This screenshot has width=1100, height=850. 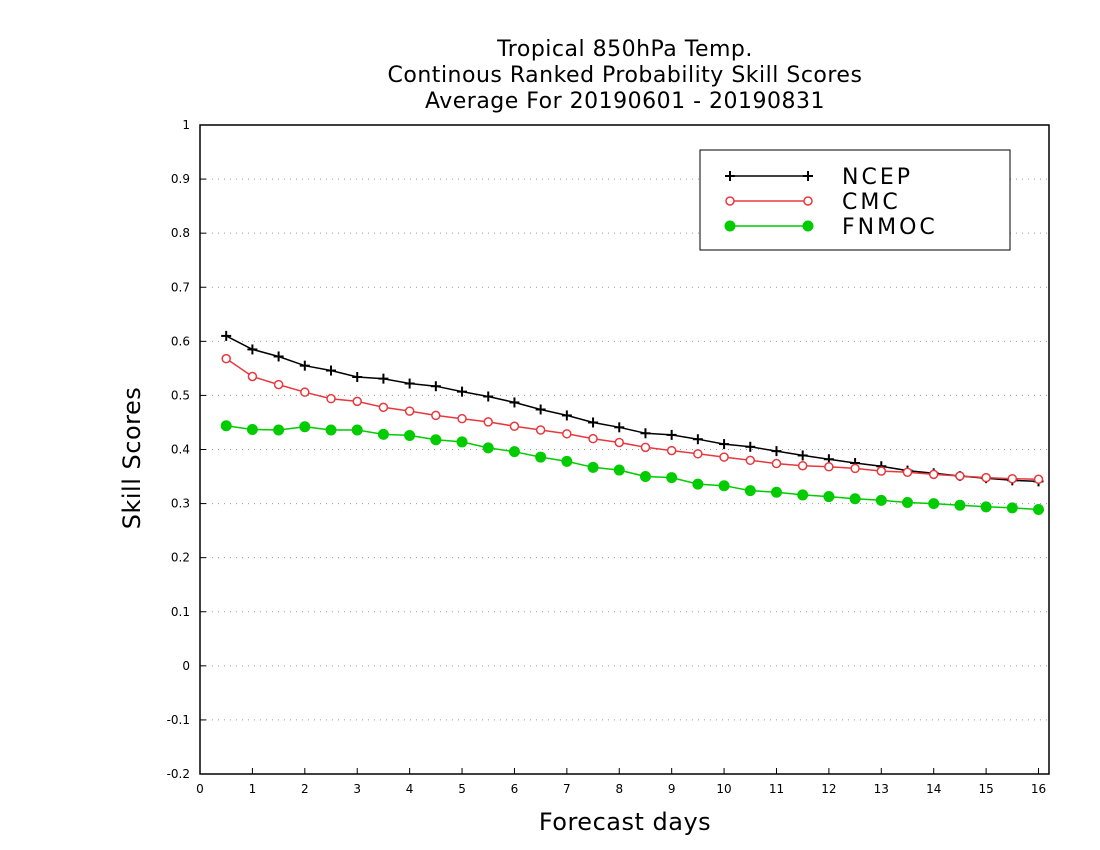 I want to click on legend-item-ncep: NCEP, so click(x=819, y=177).